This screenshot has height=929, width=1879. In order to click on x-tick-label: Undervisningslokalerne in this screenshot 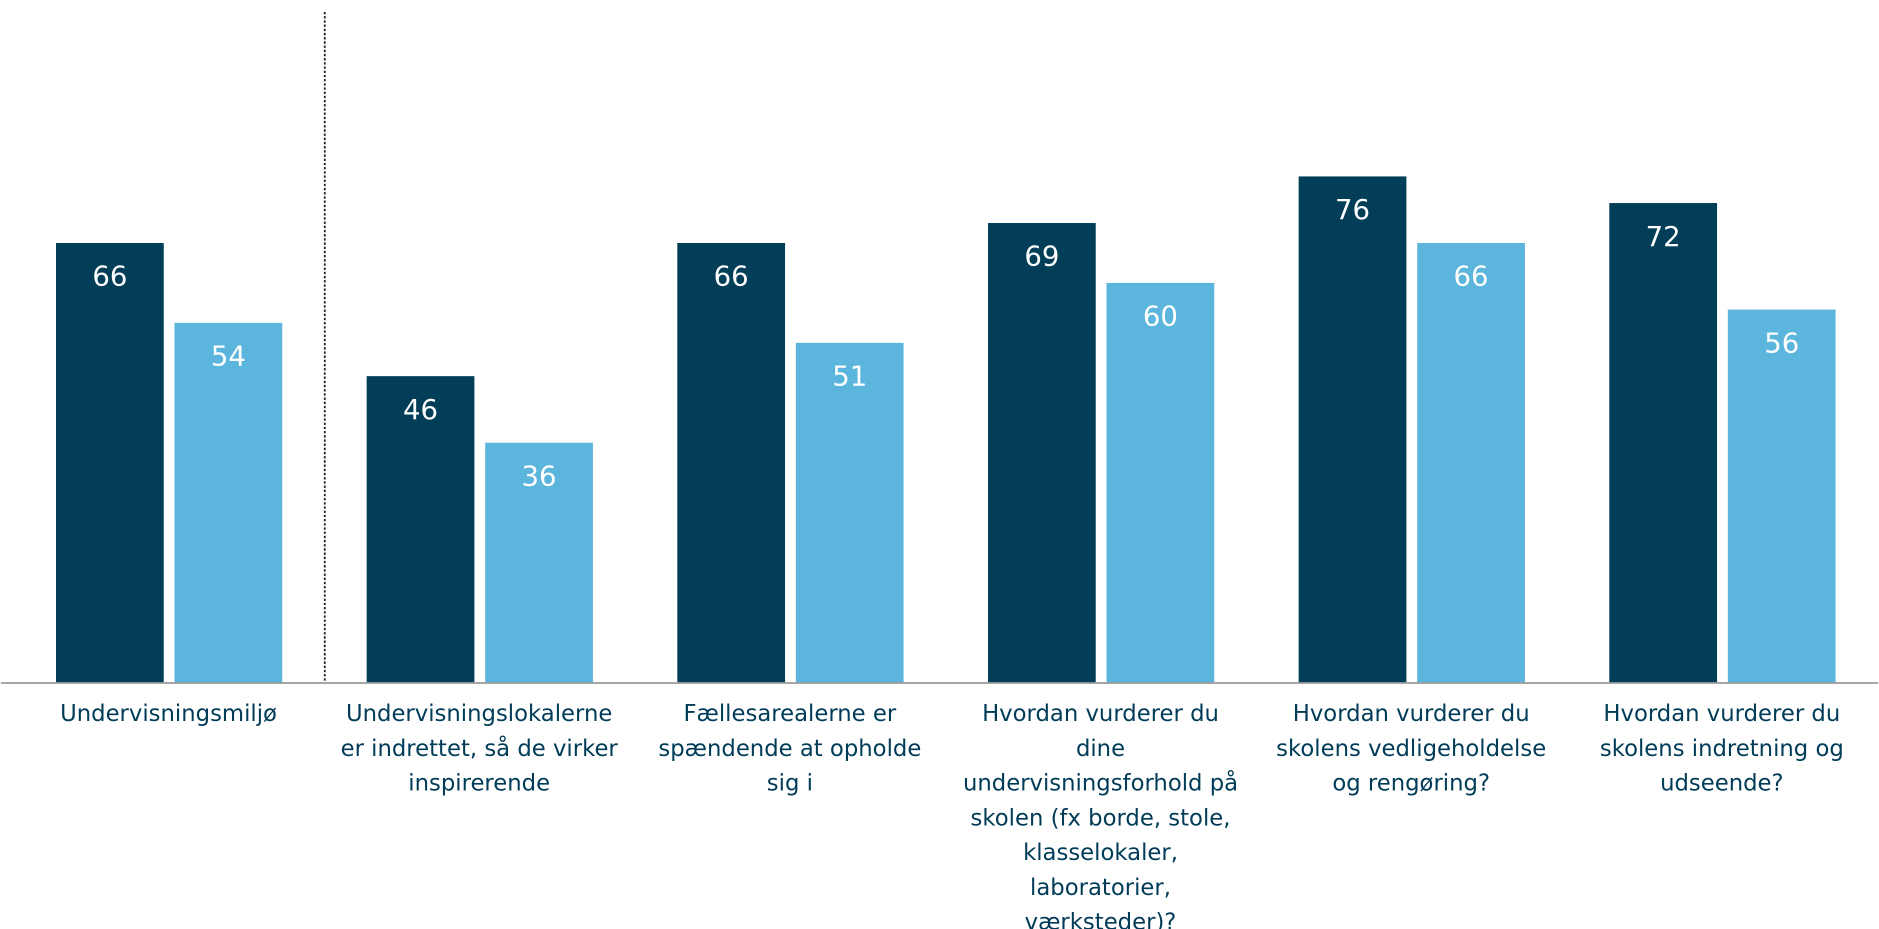, I will do `click(479, 714)`.